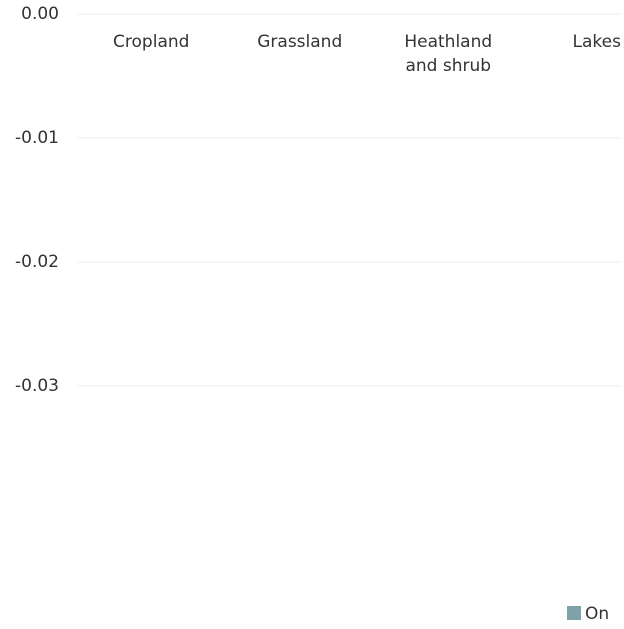 The height and width of the screenshot is (629, 624). Describe the element at coordinates (37, 386) in the screenshot. I see `y-tick-label: -0.03` at that location.